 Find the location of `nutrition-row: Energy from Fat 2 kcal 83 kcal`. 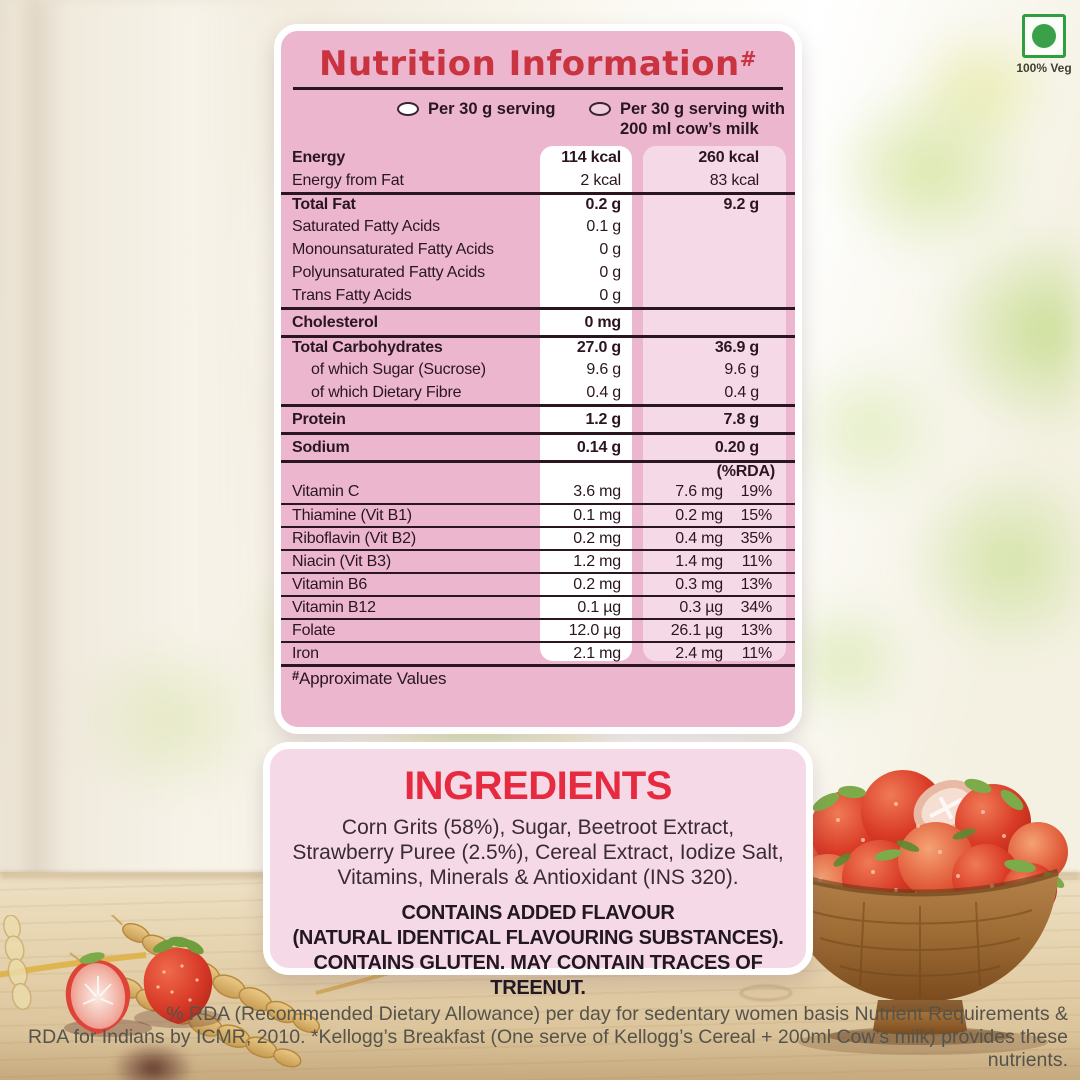

nutrition-row: Energy from Fat 2 kcal 83 kcal is located at coordinates (538, 180).